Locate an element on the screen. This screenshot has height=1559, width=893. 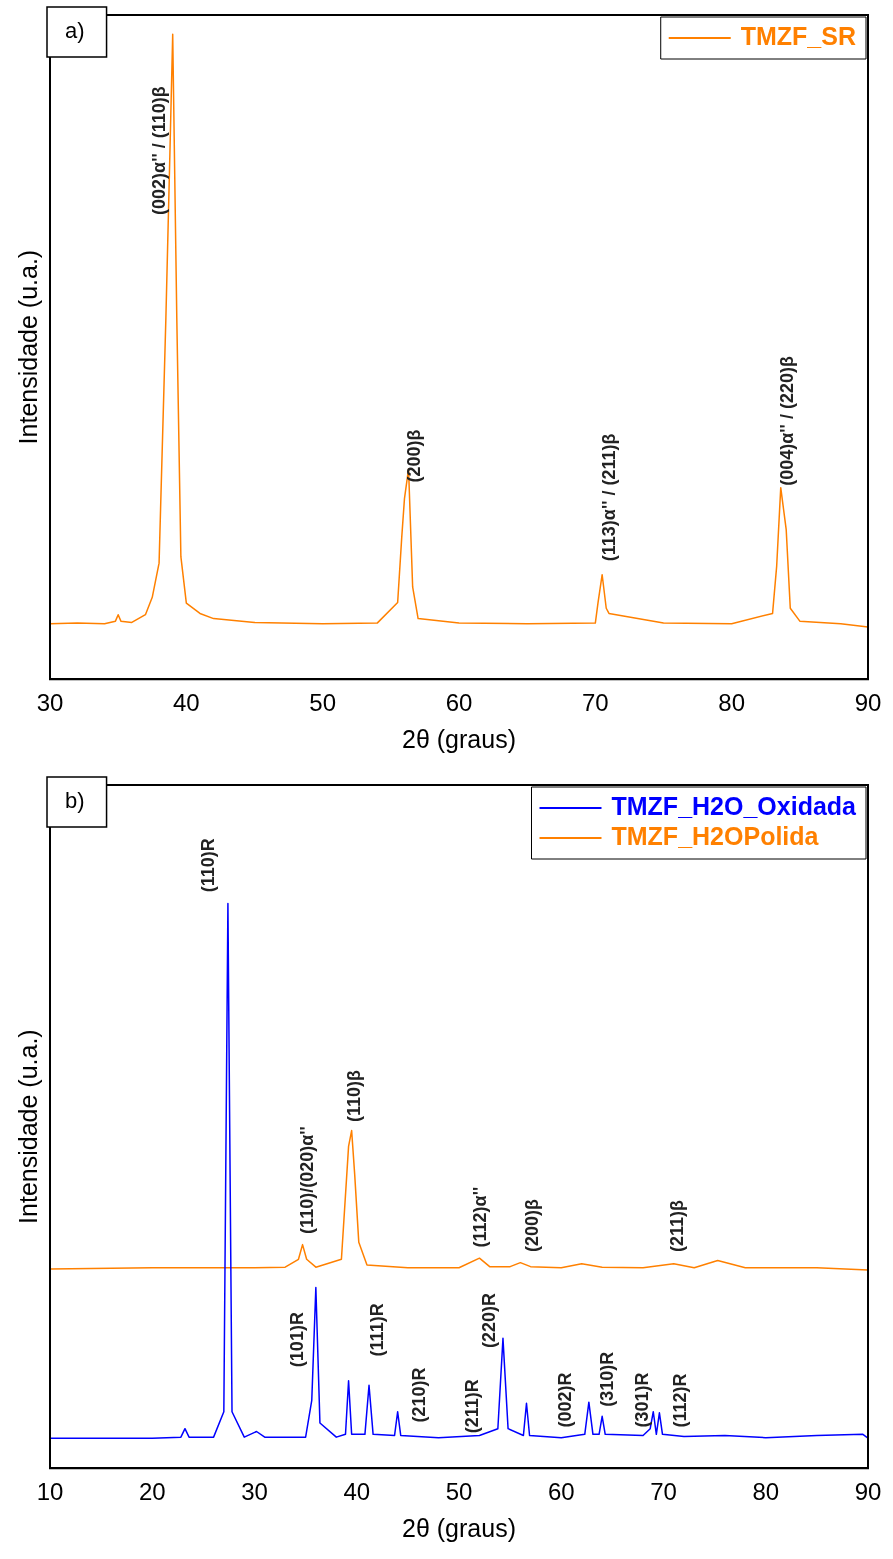
annotation: (301)R is located at coordinates (642, 1400).